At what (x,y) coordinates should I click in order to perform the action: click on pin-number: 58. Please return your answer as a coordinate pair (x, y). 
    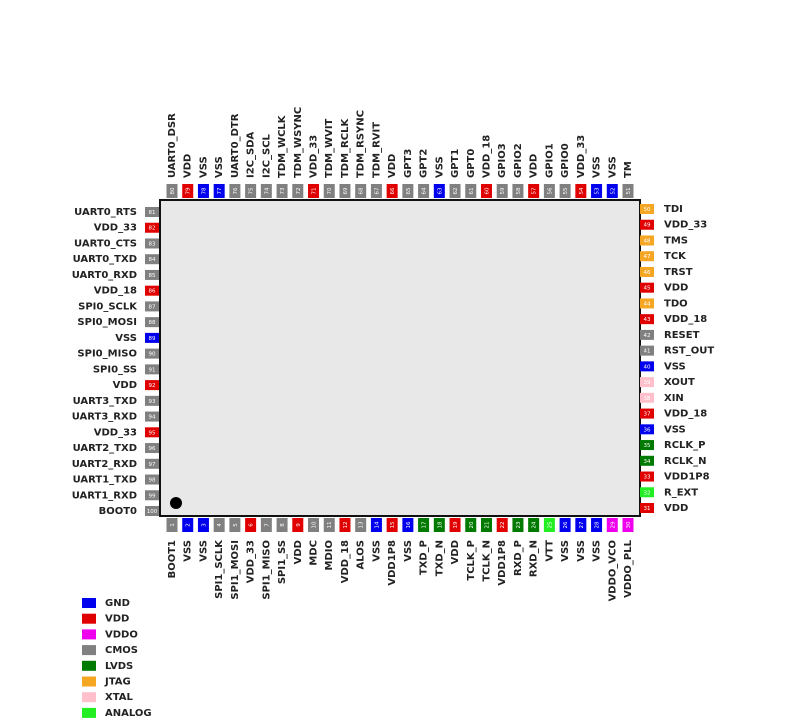
    Looking at the image, I should click on (519, 190).